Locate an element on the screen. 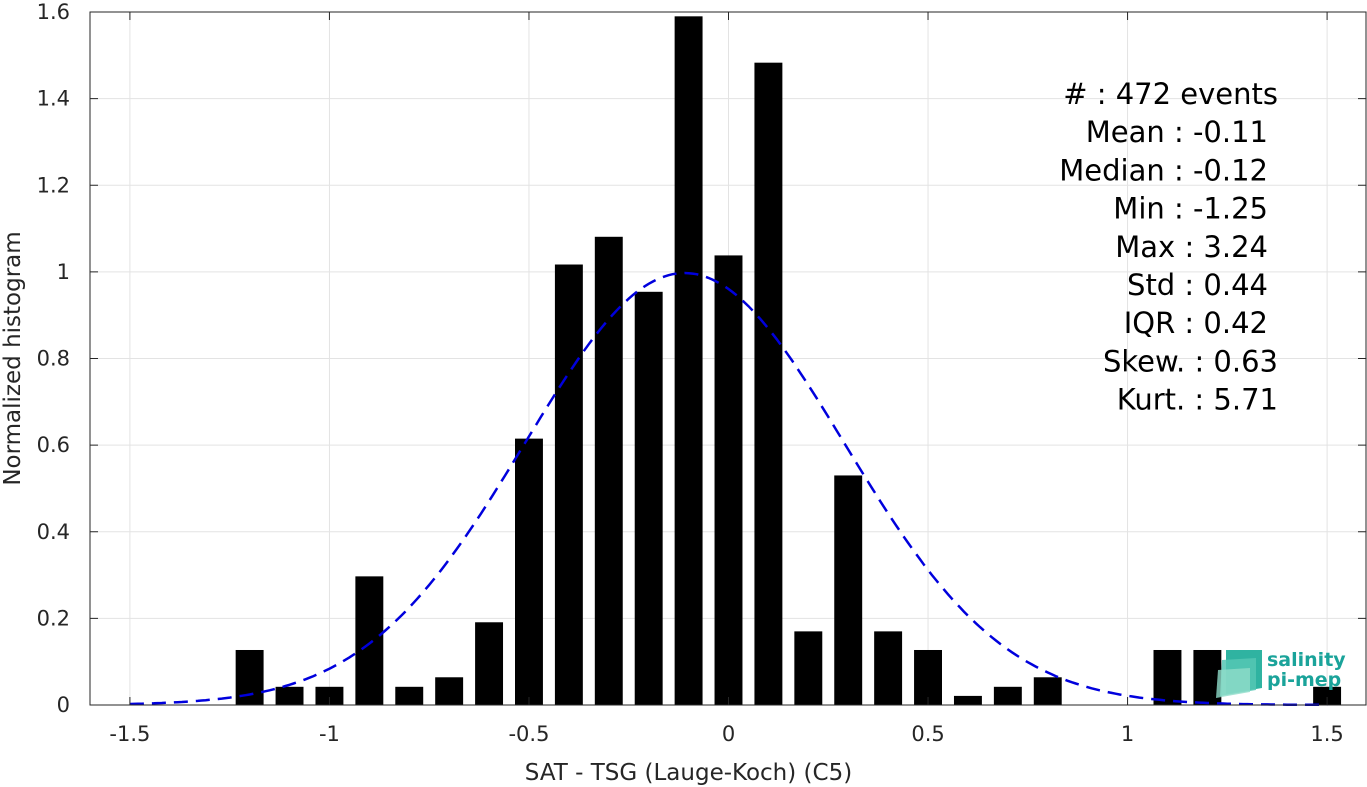 This screenshot has height=787, width=1367. y-tick-label: 1.2 is located at coordinates (53, 185).